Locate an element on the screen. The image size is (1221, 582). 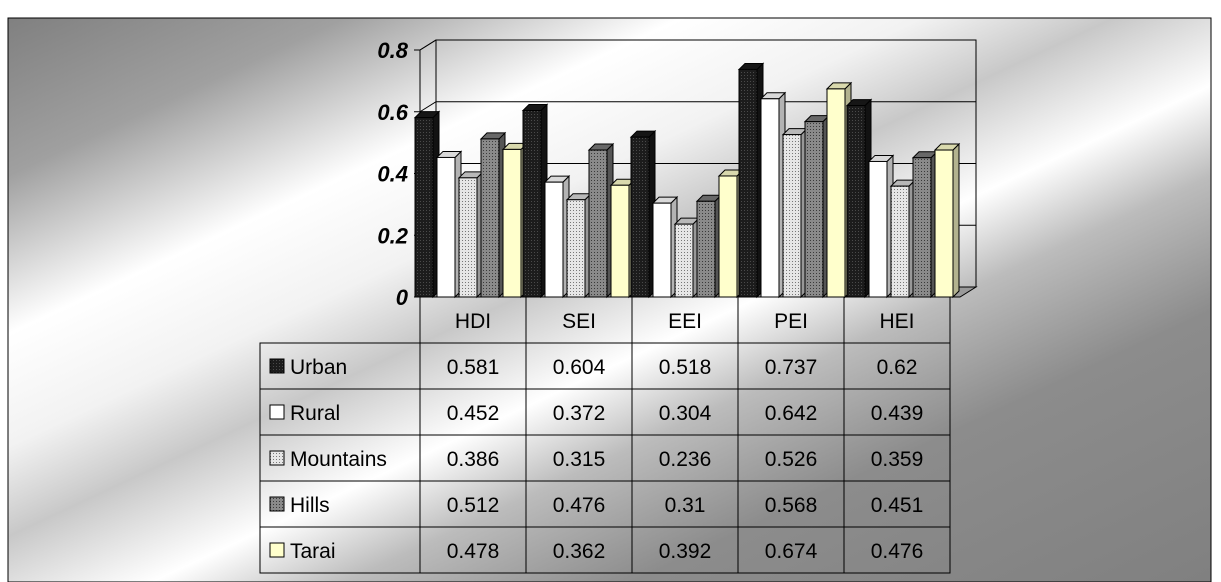
x-category-label: EEI is located at coordinates (685, 321).